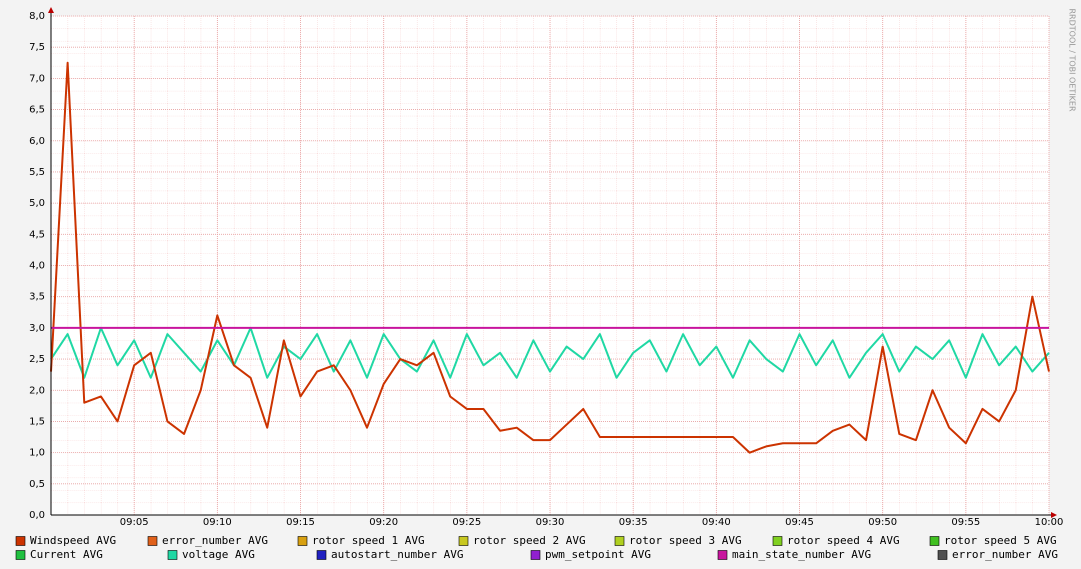 This screenshot has height=569, width=1081. Describe the element at coordinates (66, 554) in the screenshot. I see `legend-label: Current AVG` at that location.